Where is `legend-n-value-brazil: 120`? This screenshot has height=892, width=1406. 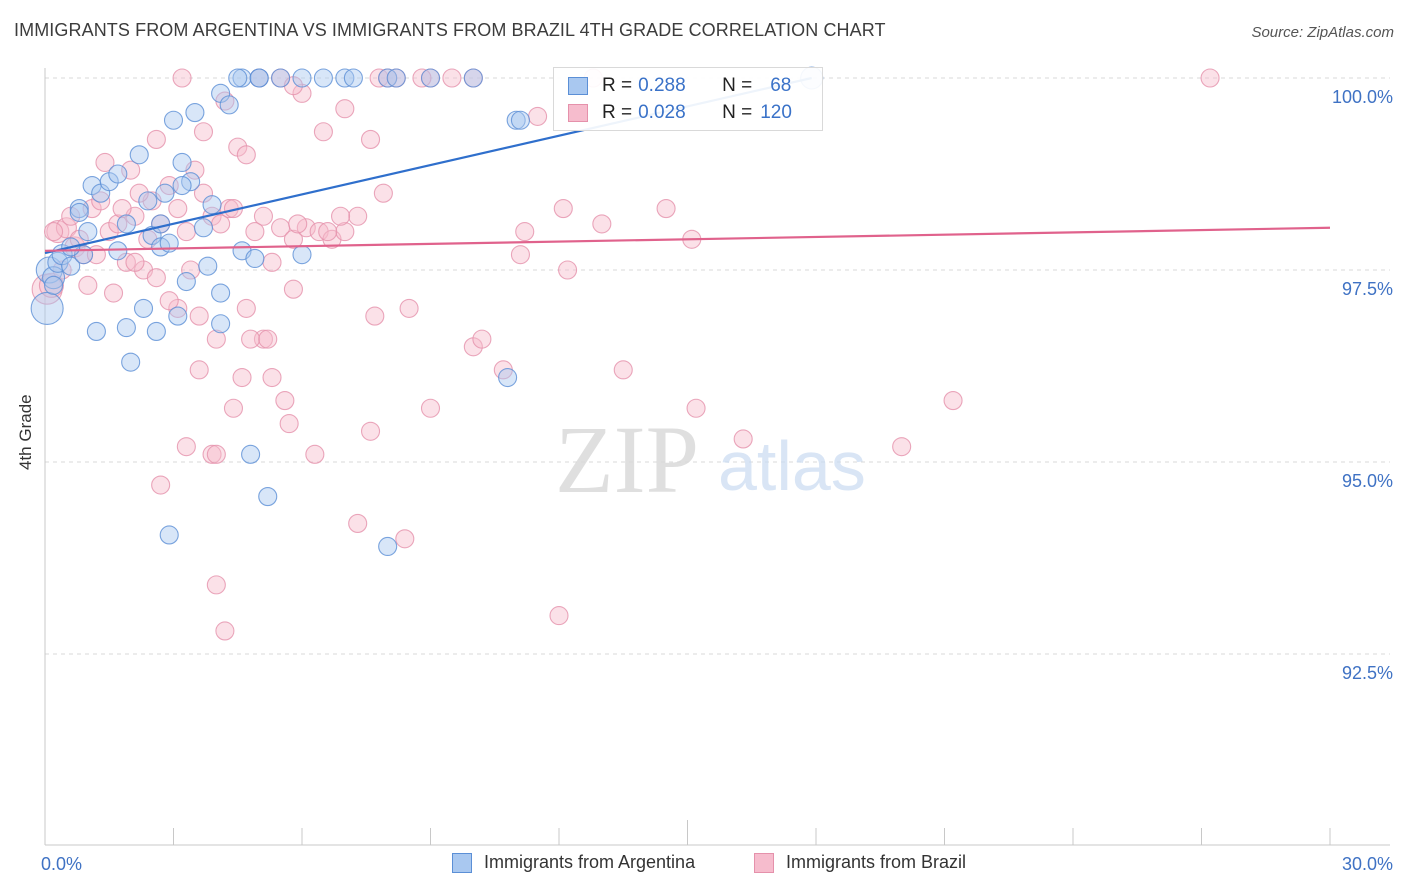
legend-n-value-brazil: 120 is located at coordinates (776, 112).